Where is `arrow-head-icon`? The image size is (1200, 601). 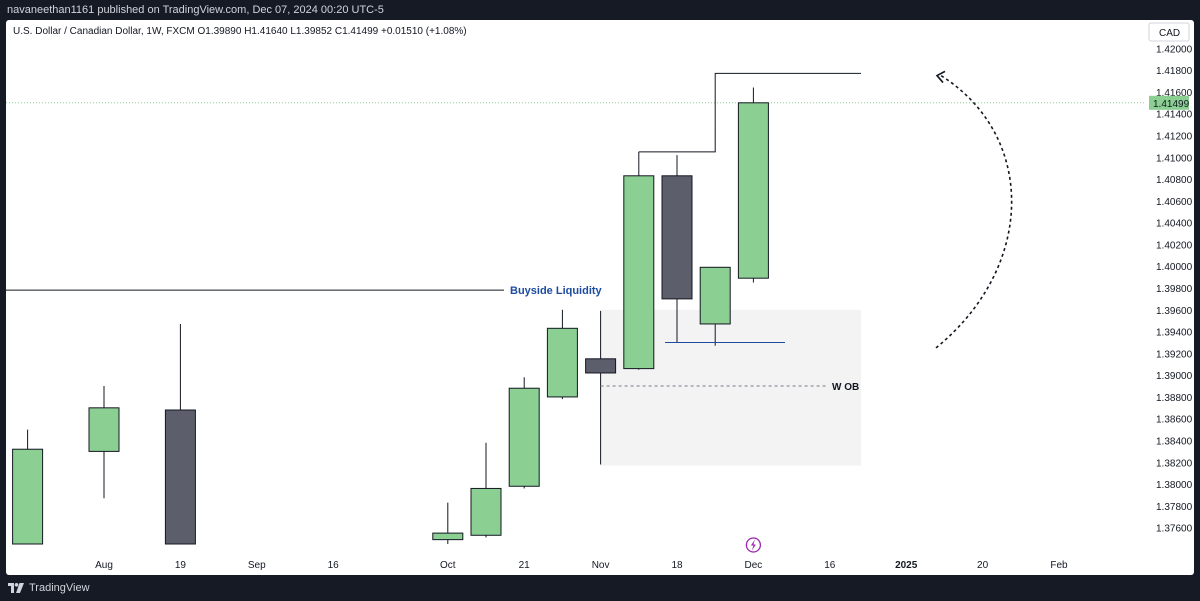
arrow-head-icon is located at coordinates (940, 77).